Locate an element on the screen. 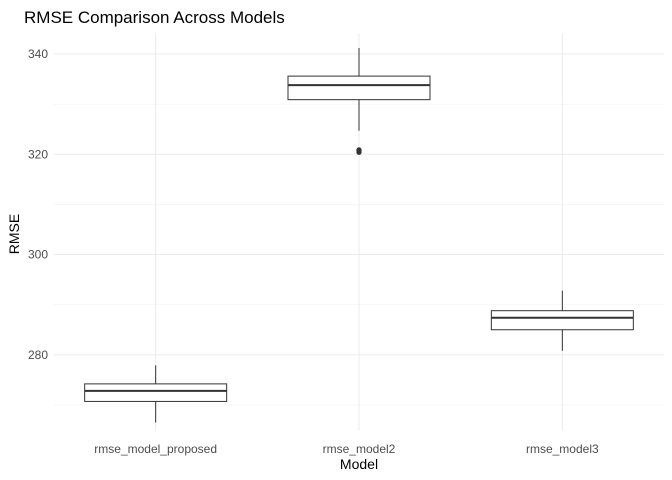 The width and height of the screenshot is (672, 480). box-rmse_model2 is located at coordinates (359, 101).